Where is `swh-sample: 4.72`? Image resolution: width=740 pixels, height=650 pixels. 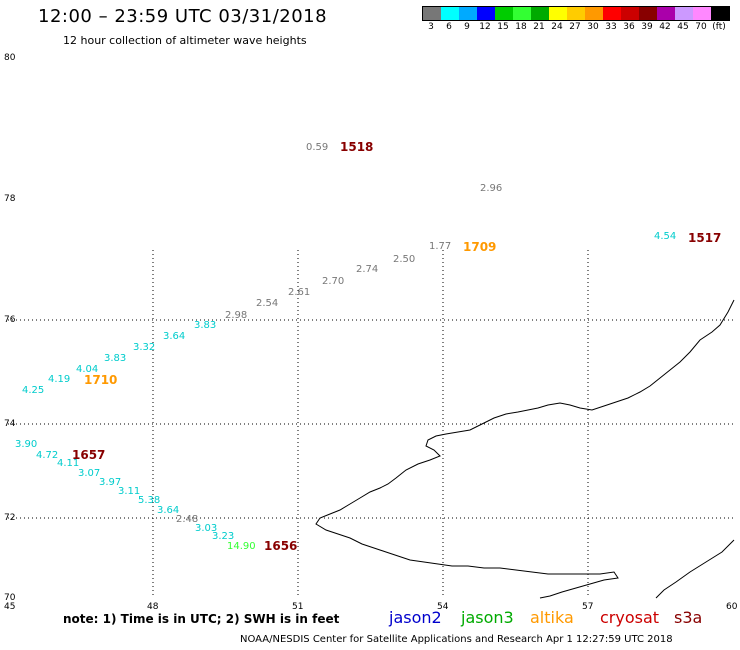 swh-sample: 4.72 is located at coordinates (47, 455).